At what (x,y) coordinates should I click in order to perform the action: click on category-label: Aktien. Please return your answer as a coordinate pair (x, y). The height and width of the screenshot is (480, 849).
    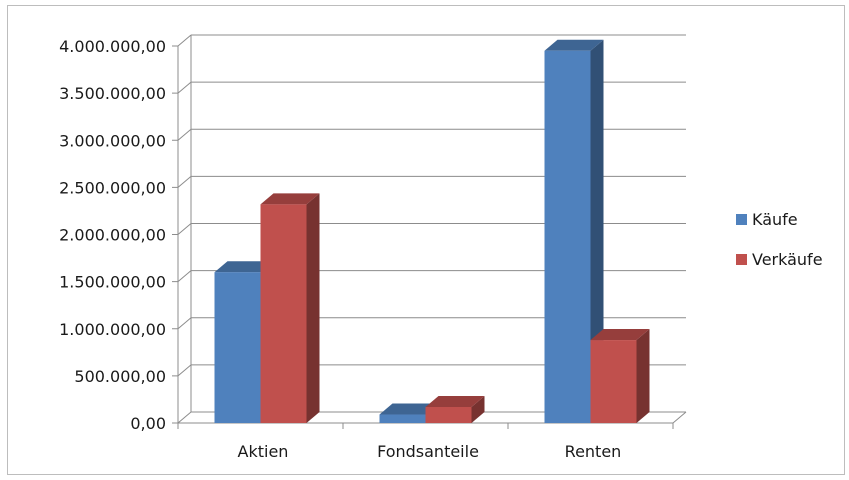
    Looking at the image, I should click on (263, 451).